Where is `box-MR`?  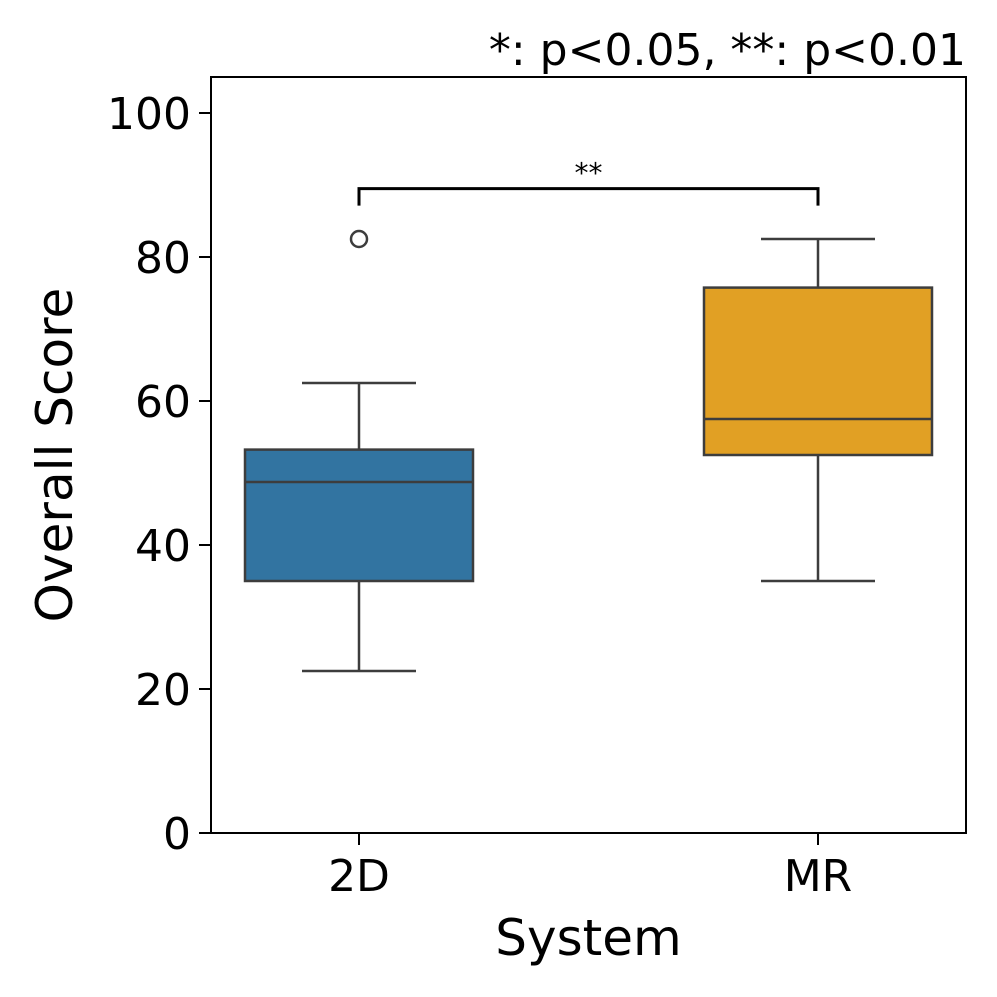
box-MR is located at coordinates (818, 410).